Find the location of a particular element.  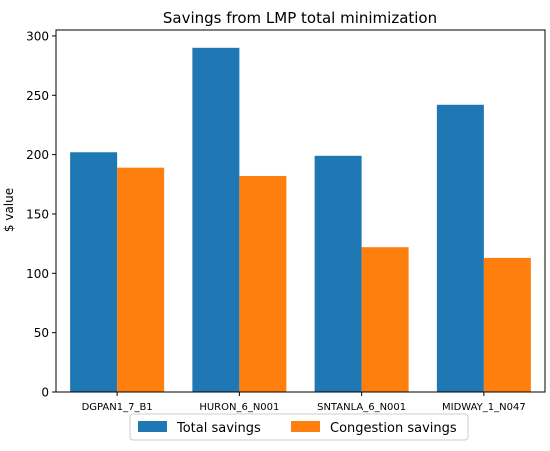

y-tick-label: 200 is located at coordinates (37, 155).